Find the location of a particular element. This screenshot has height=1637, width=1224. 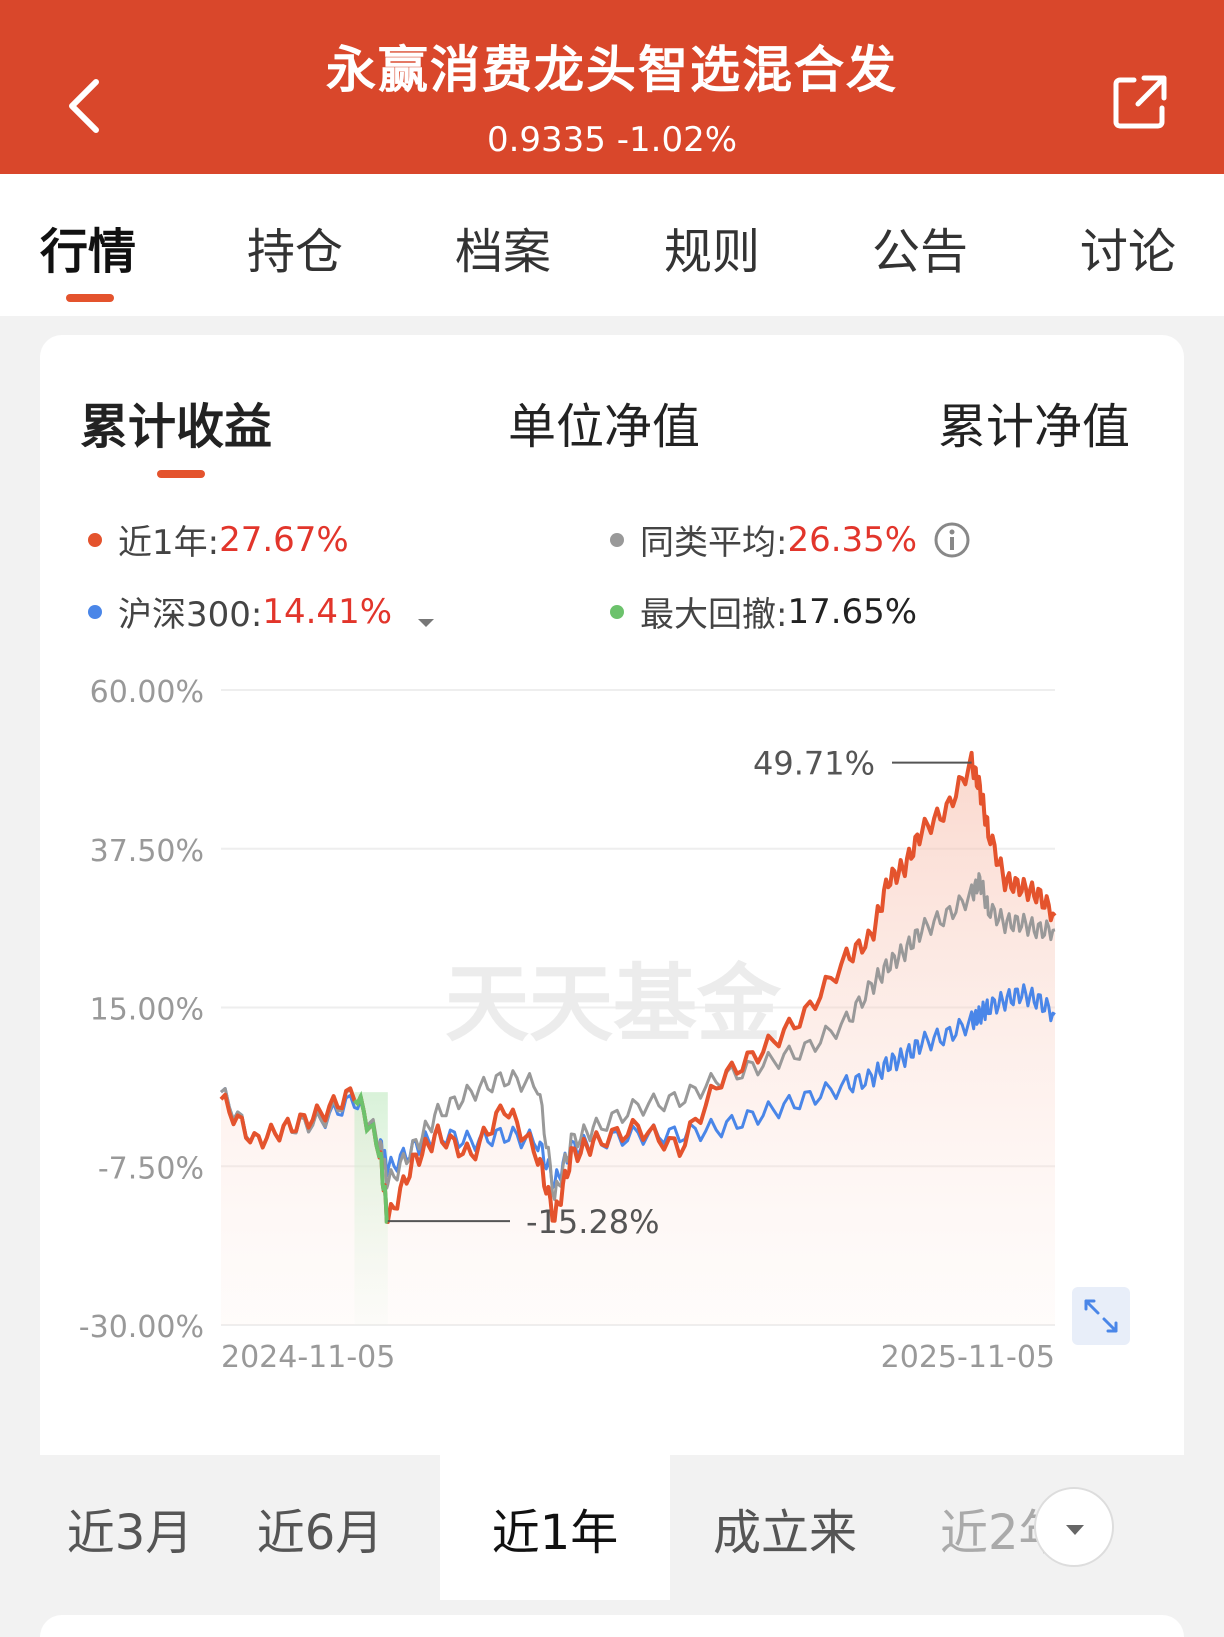

tab-announcements: 公告 is located at coordinates (920, 252).